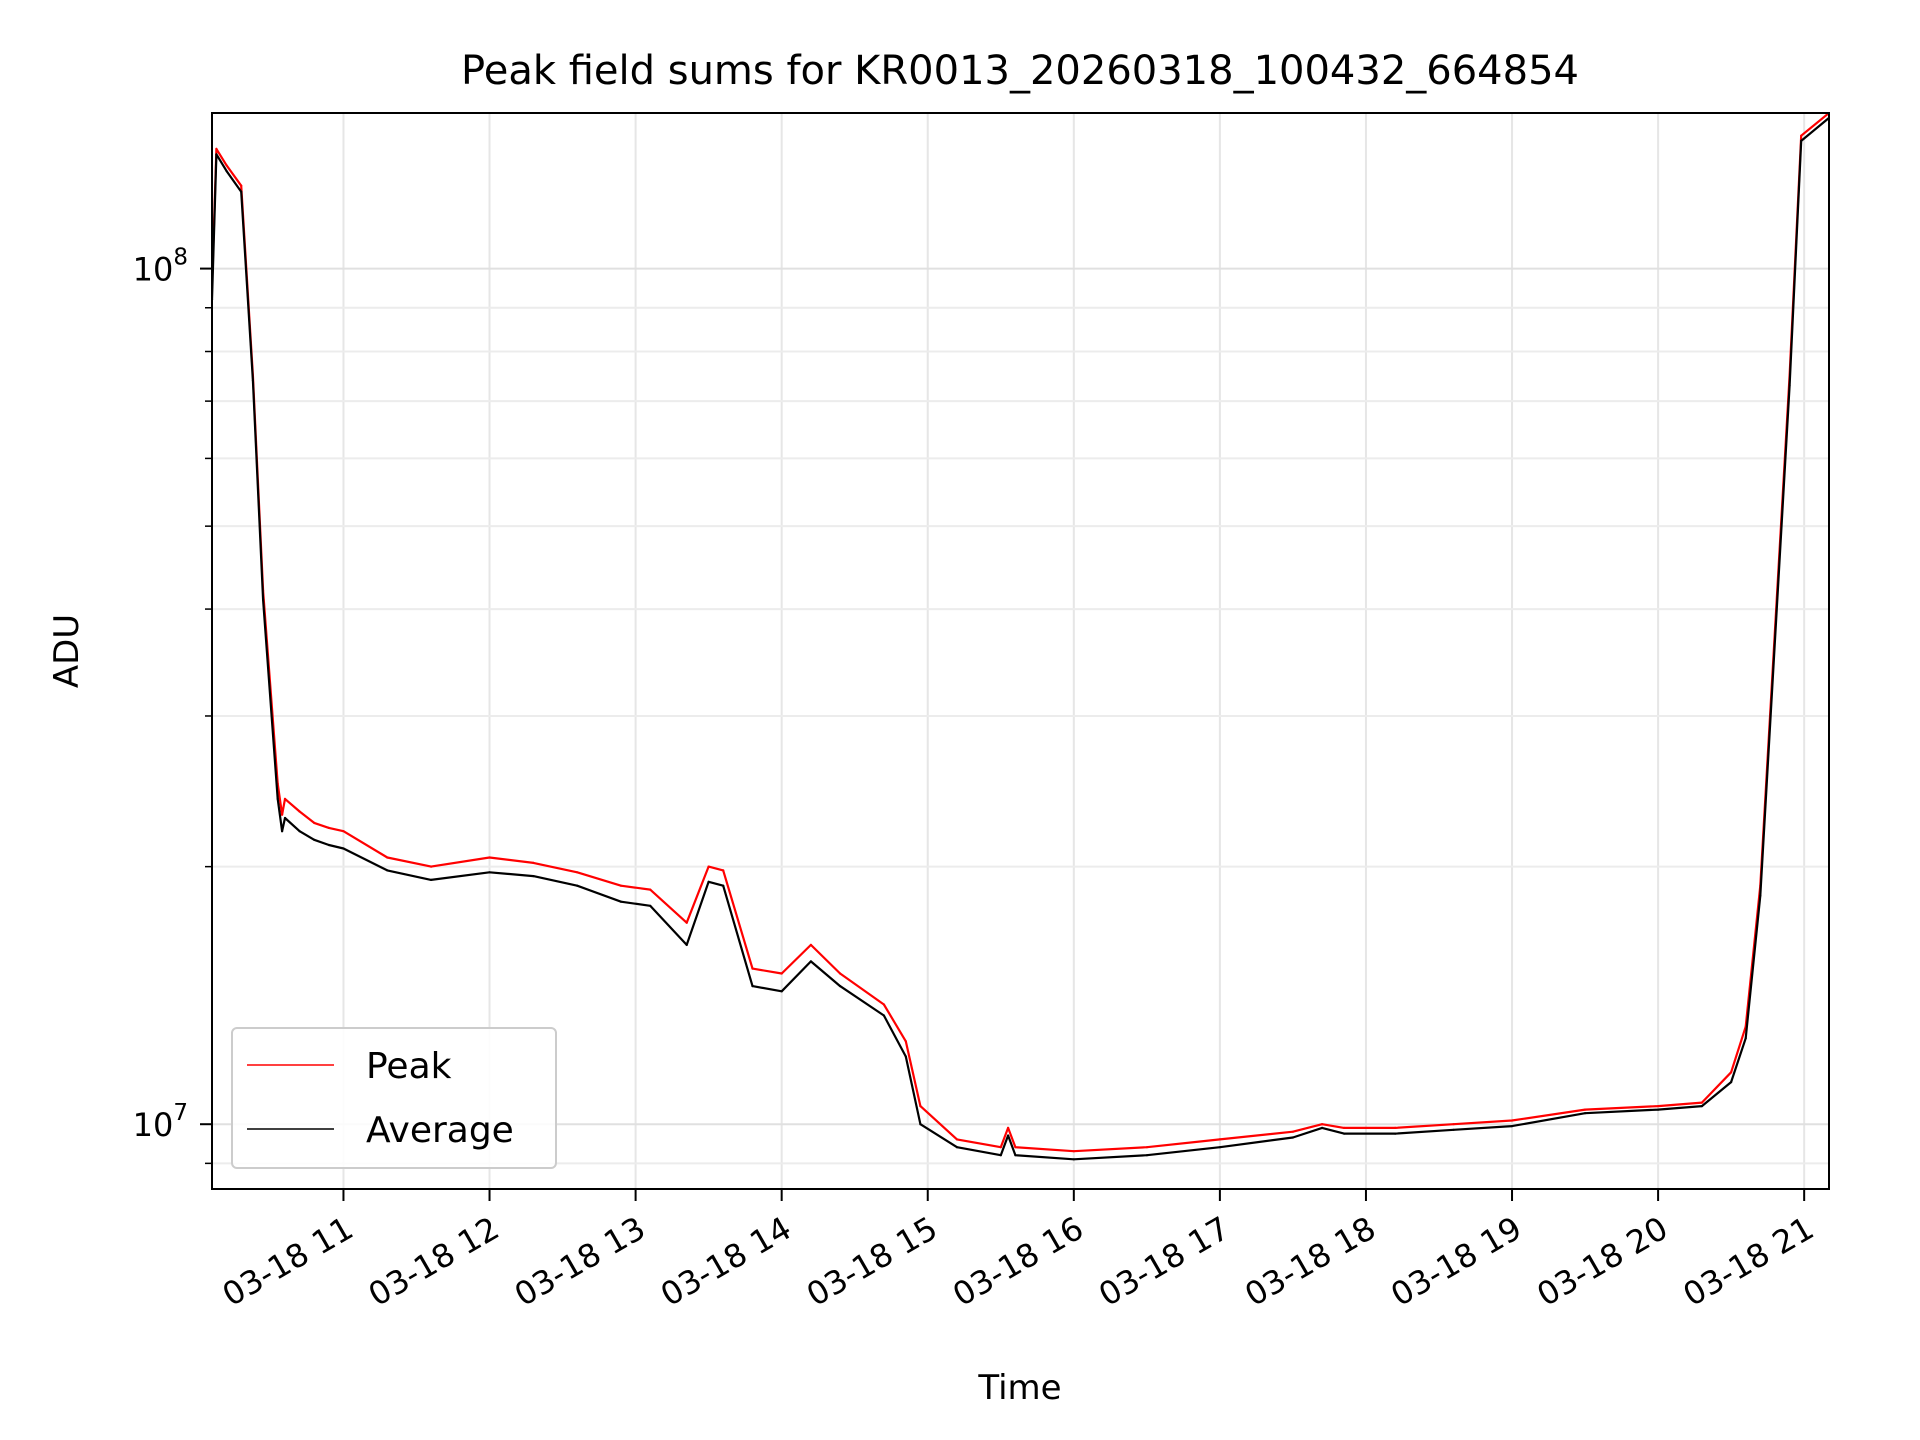 This screenshot has width=1920, height=1440. Describe the element at coordinates (1019, 1388) in the screenshot. I see `x-axis-label: Time` at that location.